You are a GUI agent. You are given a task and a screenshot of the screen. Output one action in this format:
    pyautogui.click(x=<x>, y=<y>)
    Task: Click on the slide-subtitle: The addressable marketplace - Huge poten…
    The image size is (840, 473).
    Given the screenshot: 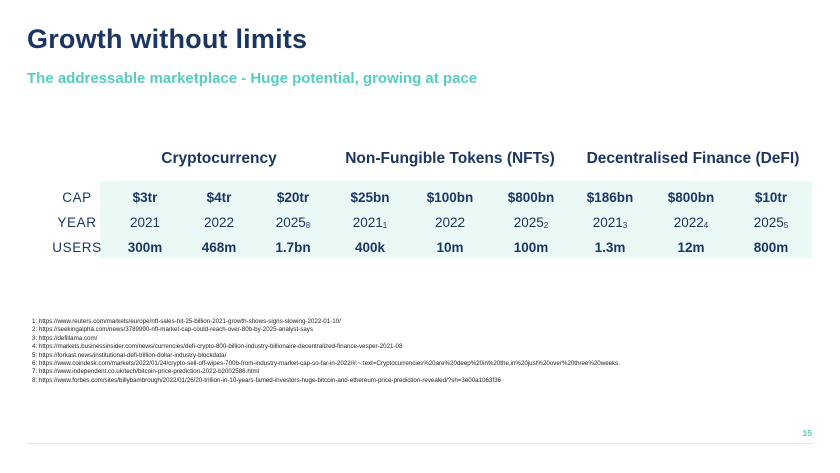 What is the action you would take?
    pyautogui.click(x=252, y=78)
    